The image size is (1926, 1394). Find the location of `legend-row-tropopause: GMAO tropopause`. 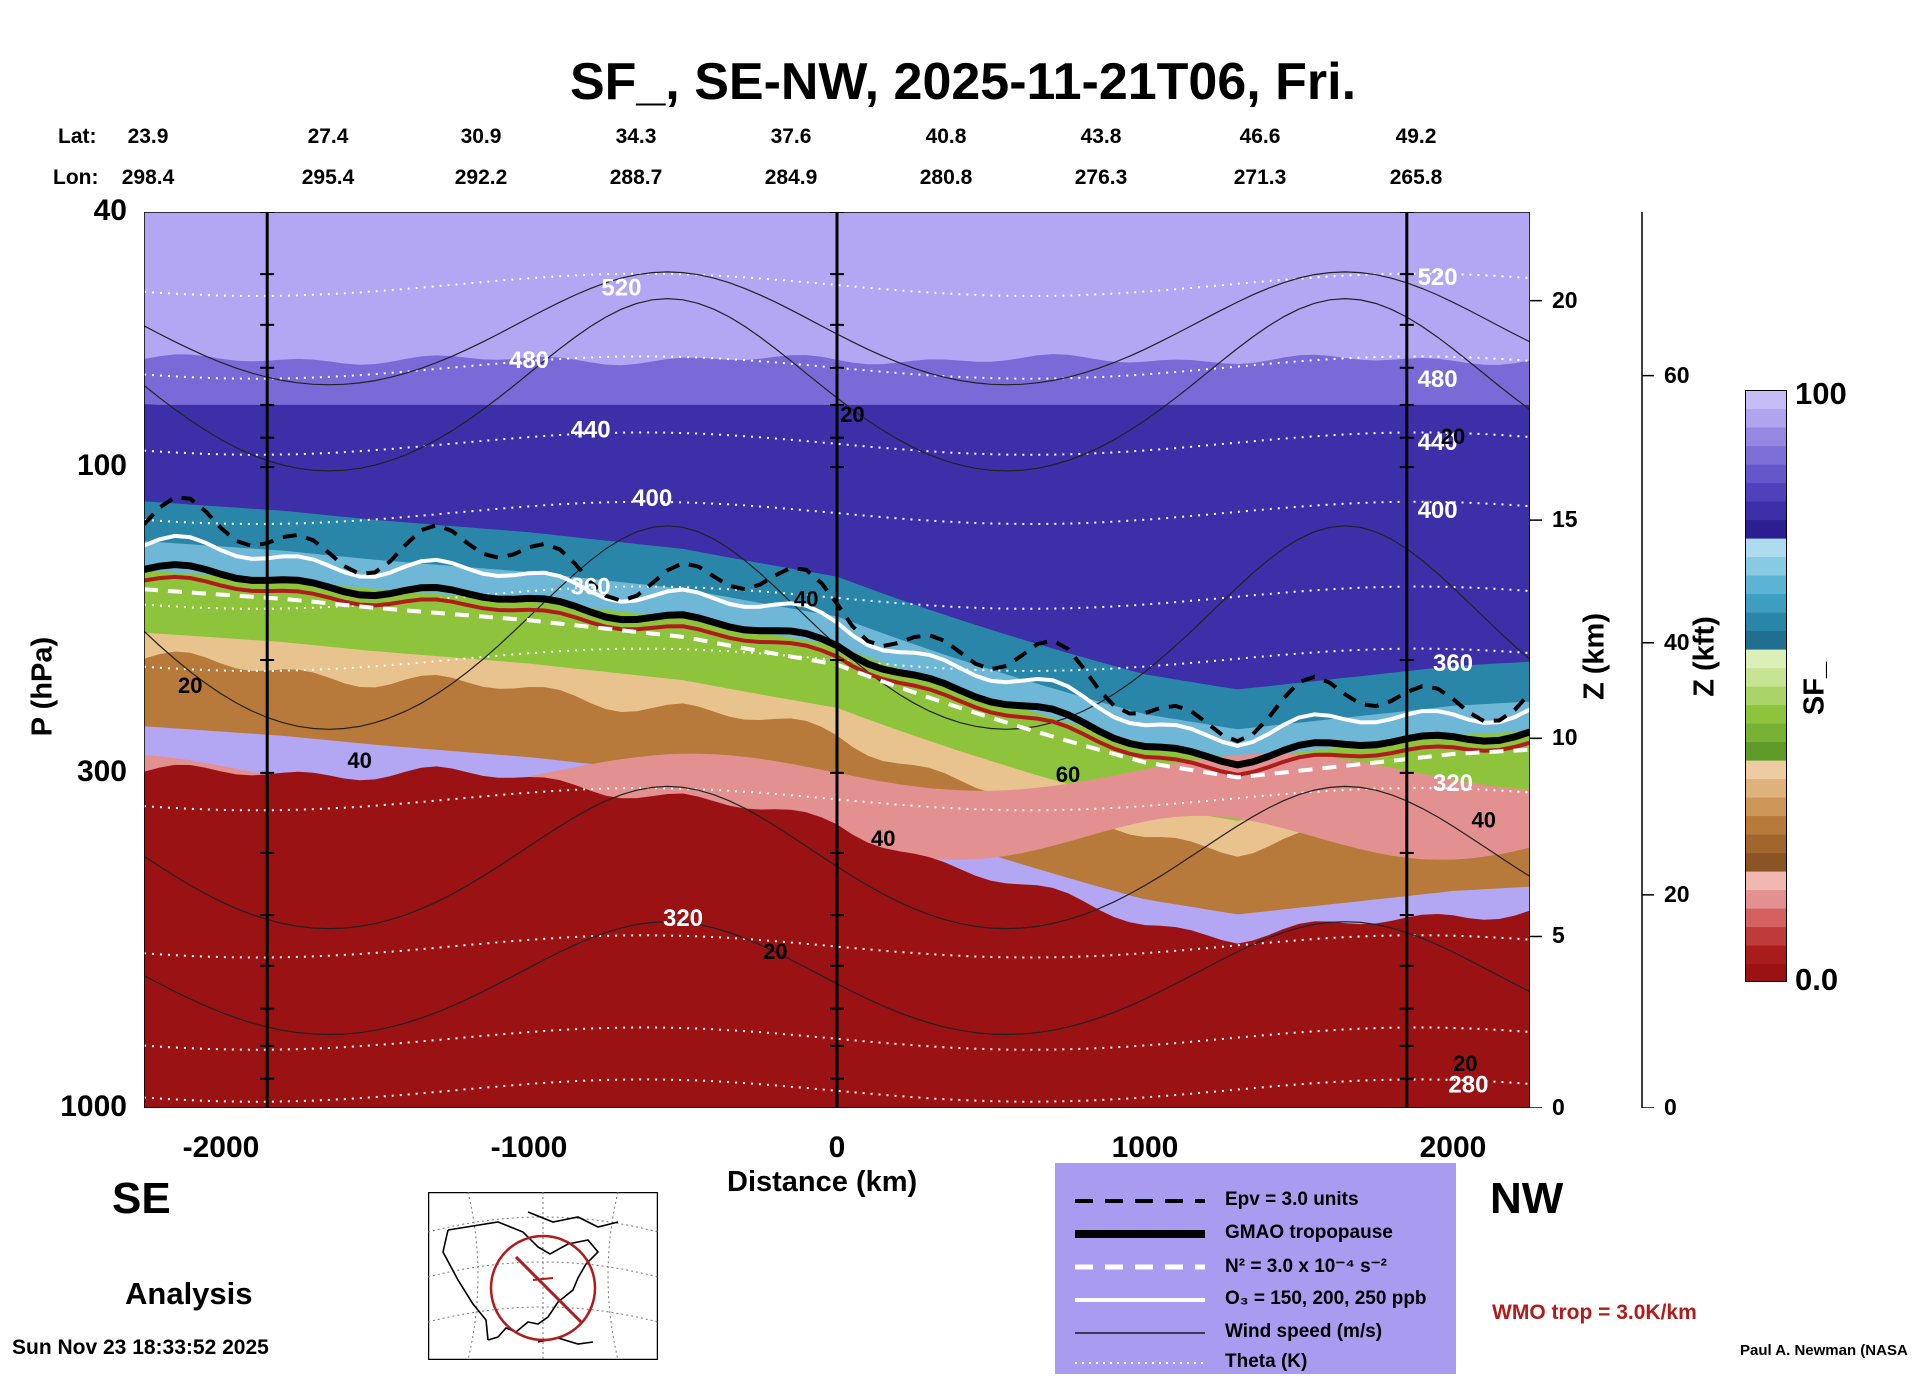

legend-row-tropopause: GMAO tropopause is located at coordinates (1255, 1234).